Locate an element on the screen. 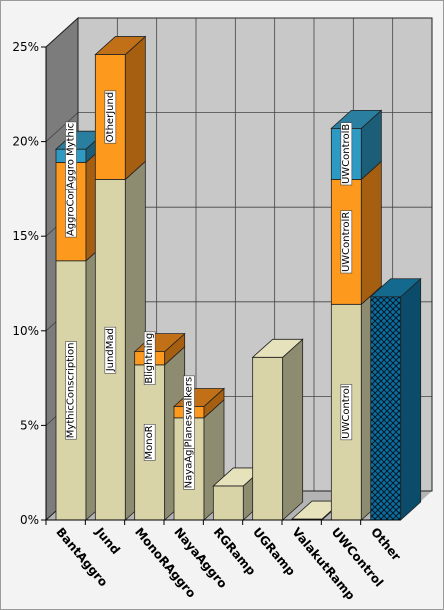  segment-label: UWControlB is located at coordinates (346, 154).